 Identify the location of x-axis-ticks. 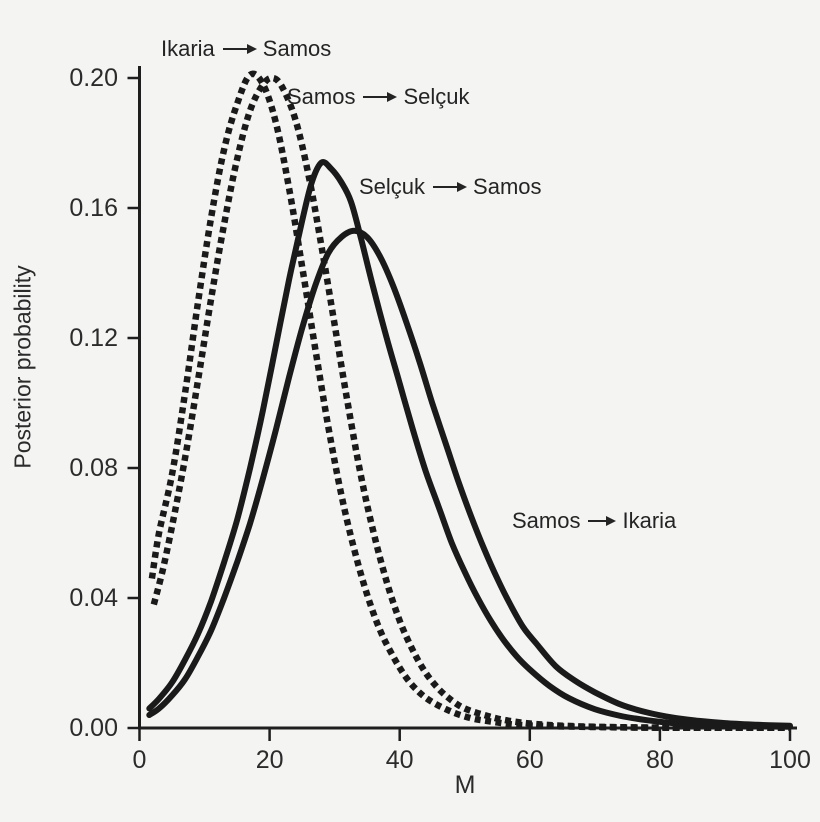
(465, 735).